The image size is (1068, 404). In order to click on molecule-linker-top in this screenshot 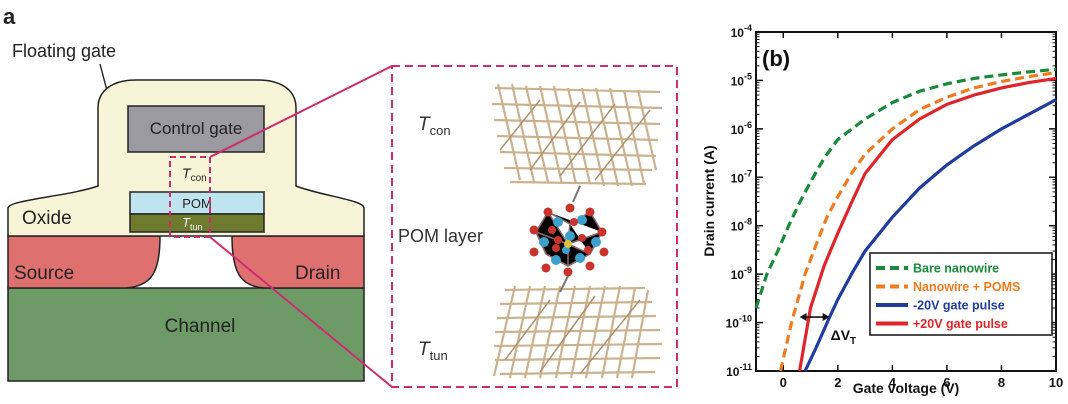, I will do `click(576, 194)`.